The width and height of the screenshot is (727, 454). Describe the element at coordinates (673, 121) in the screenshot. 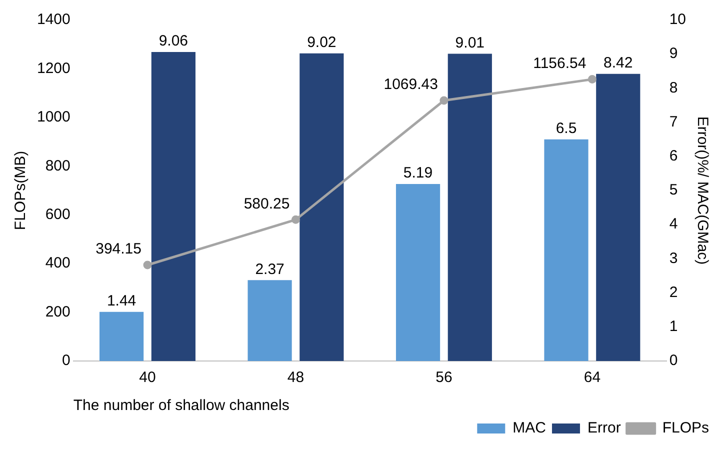

I see `y2-tick-label: 7` at that location.